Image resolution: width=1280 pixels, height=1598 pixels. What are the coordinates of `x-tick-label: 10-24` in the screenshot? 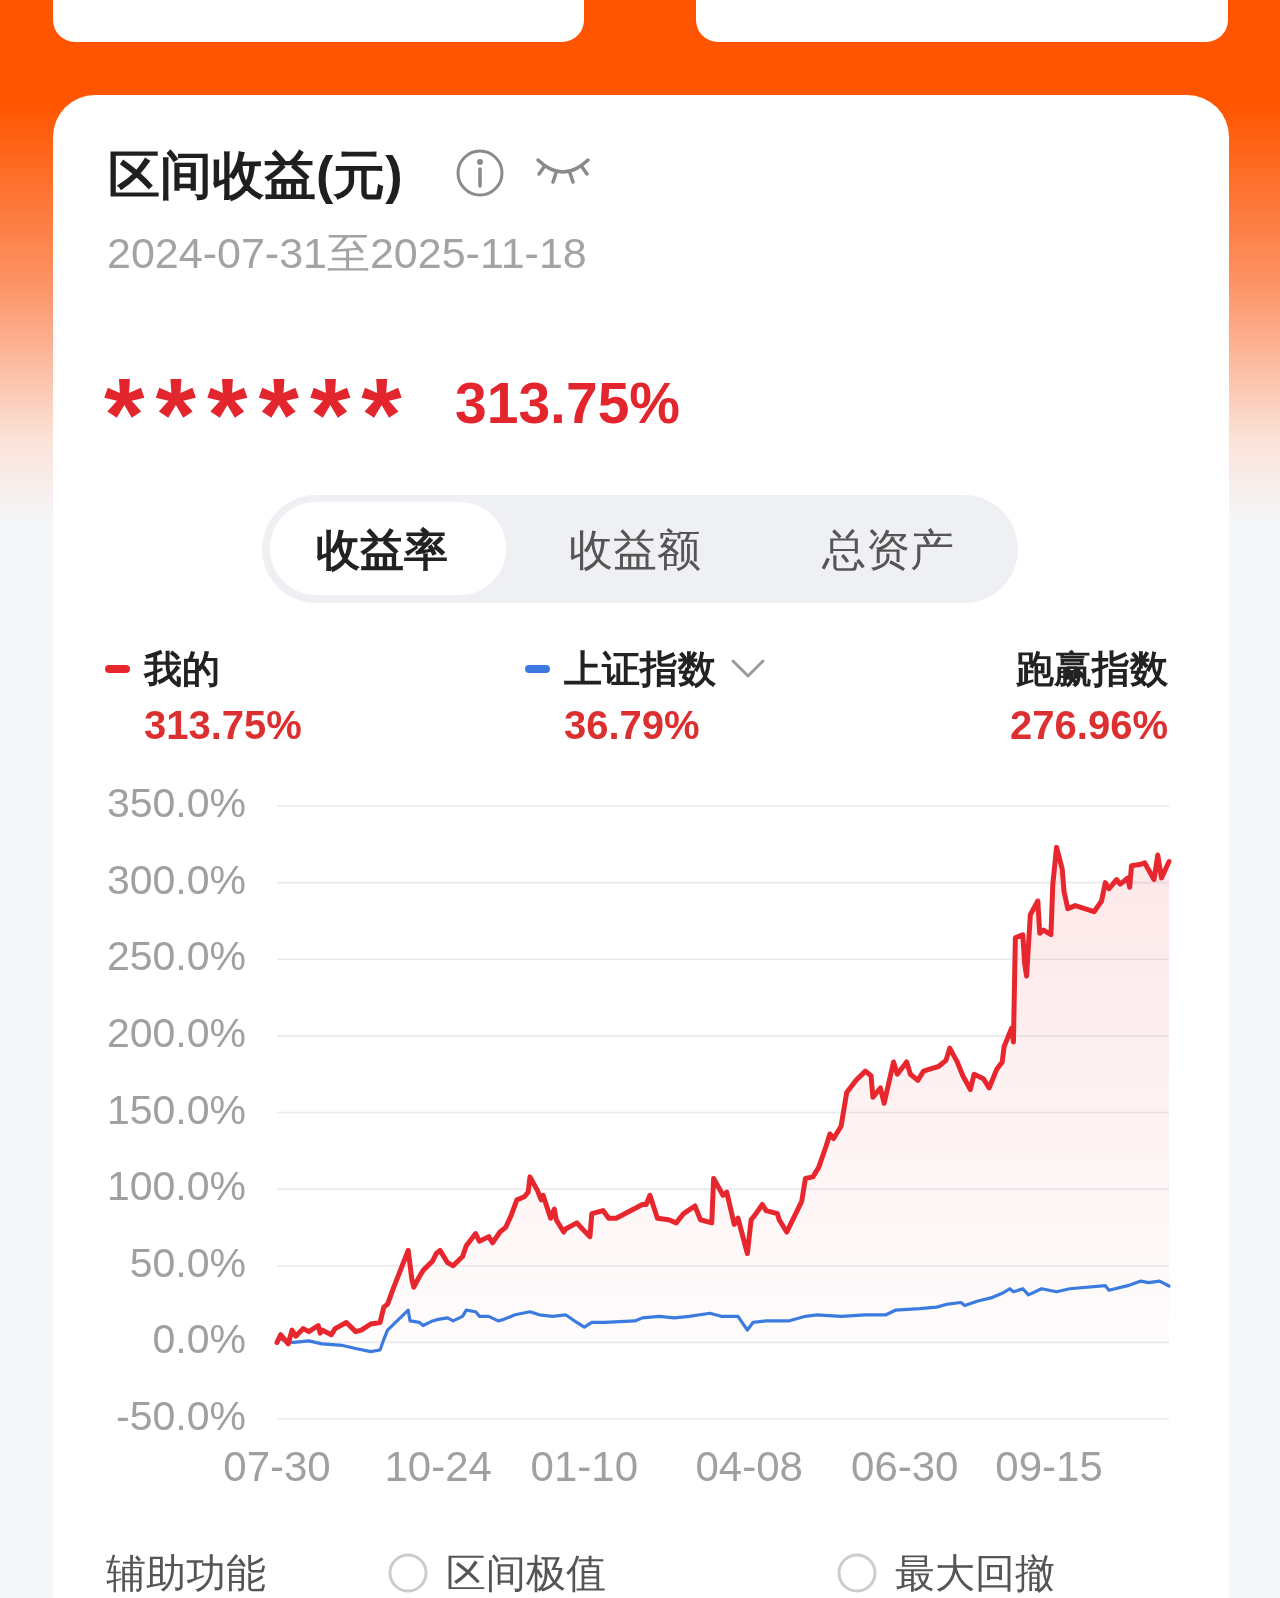 It's located at (438, 1466).